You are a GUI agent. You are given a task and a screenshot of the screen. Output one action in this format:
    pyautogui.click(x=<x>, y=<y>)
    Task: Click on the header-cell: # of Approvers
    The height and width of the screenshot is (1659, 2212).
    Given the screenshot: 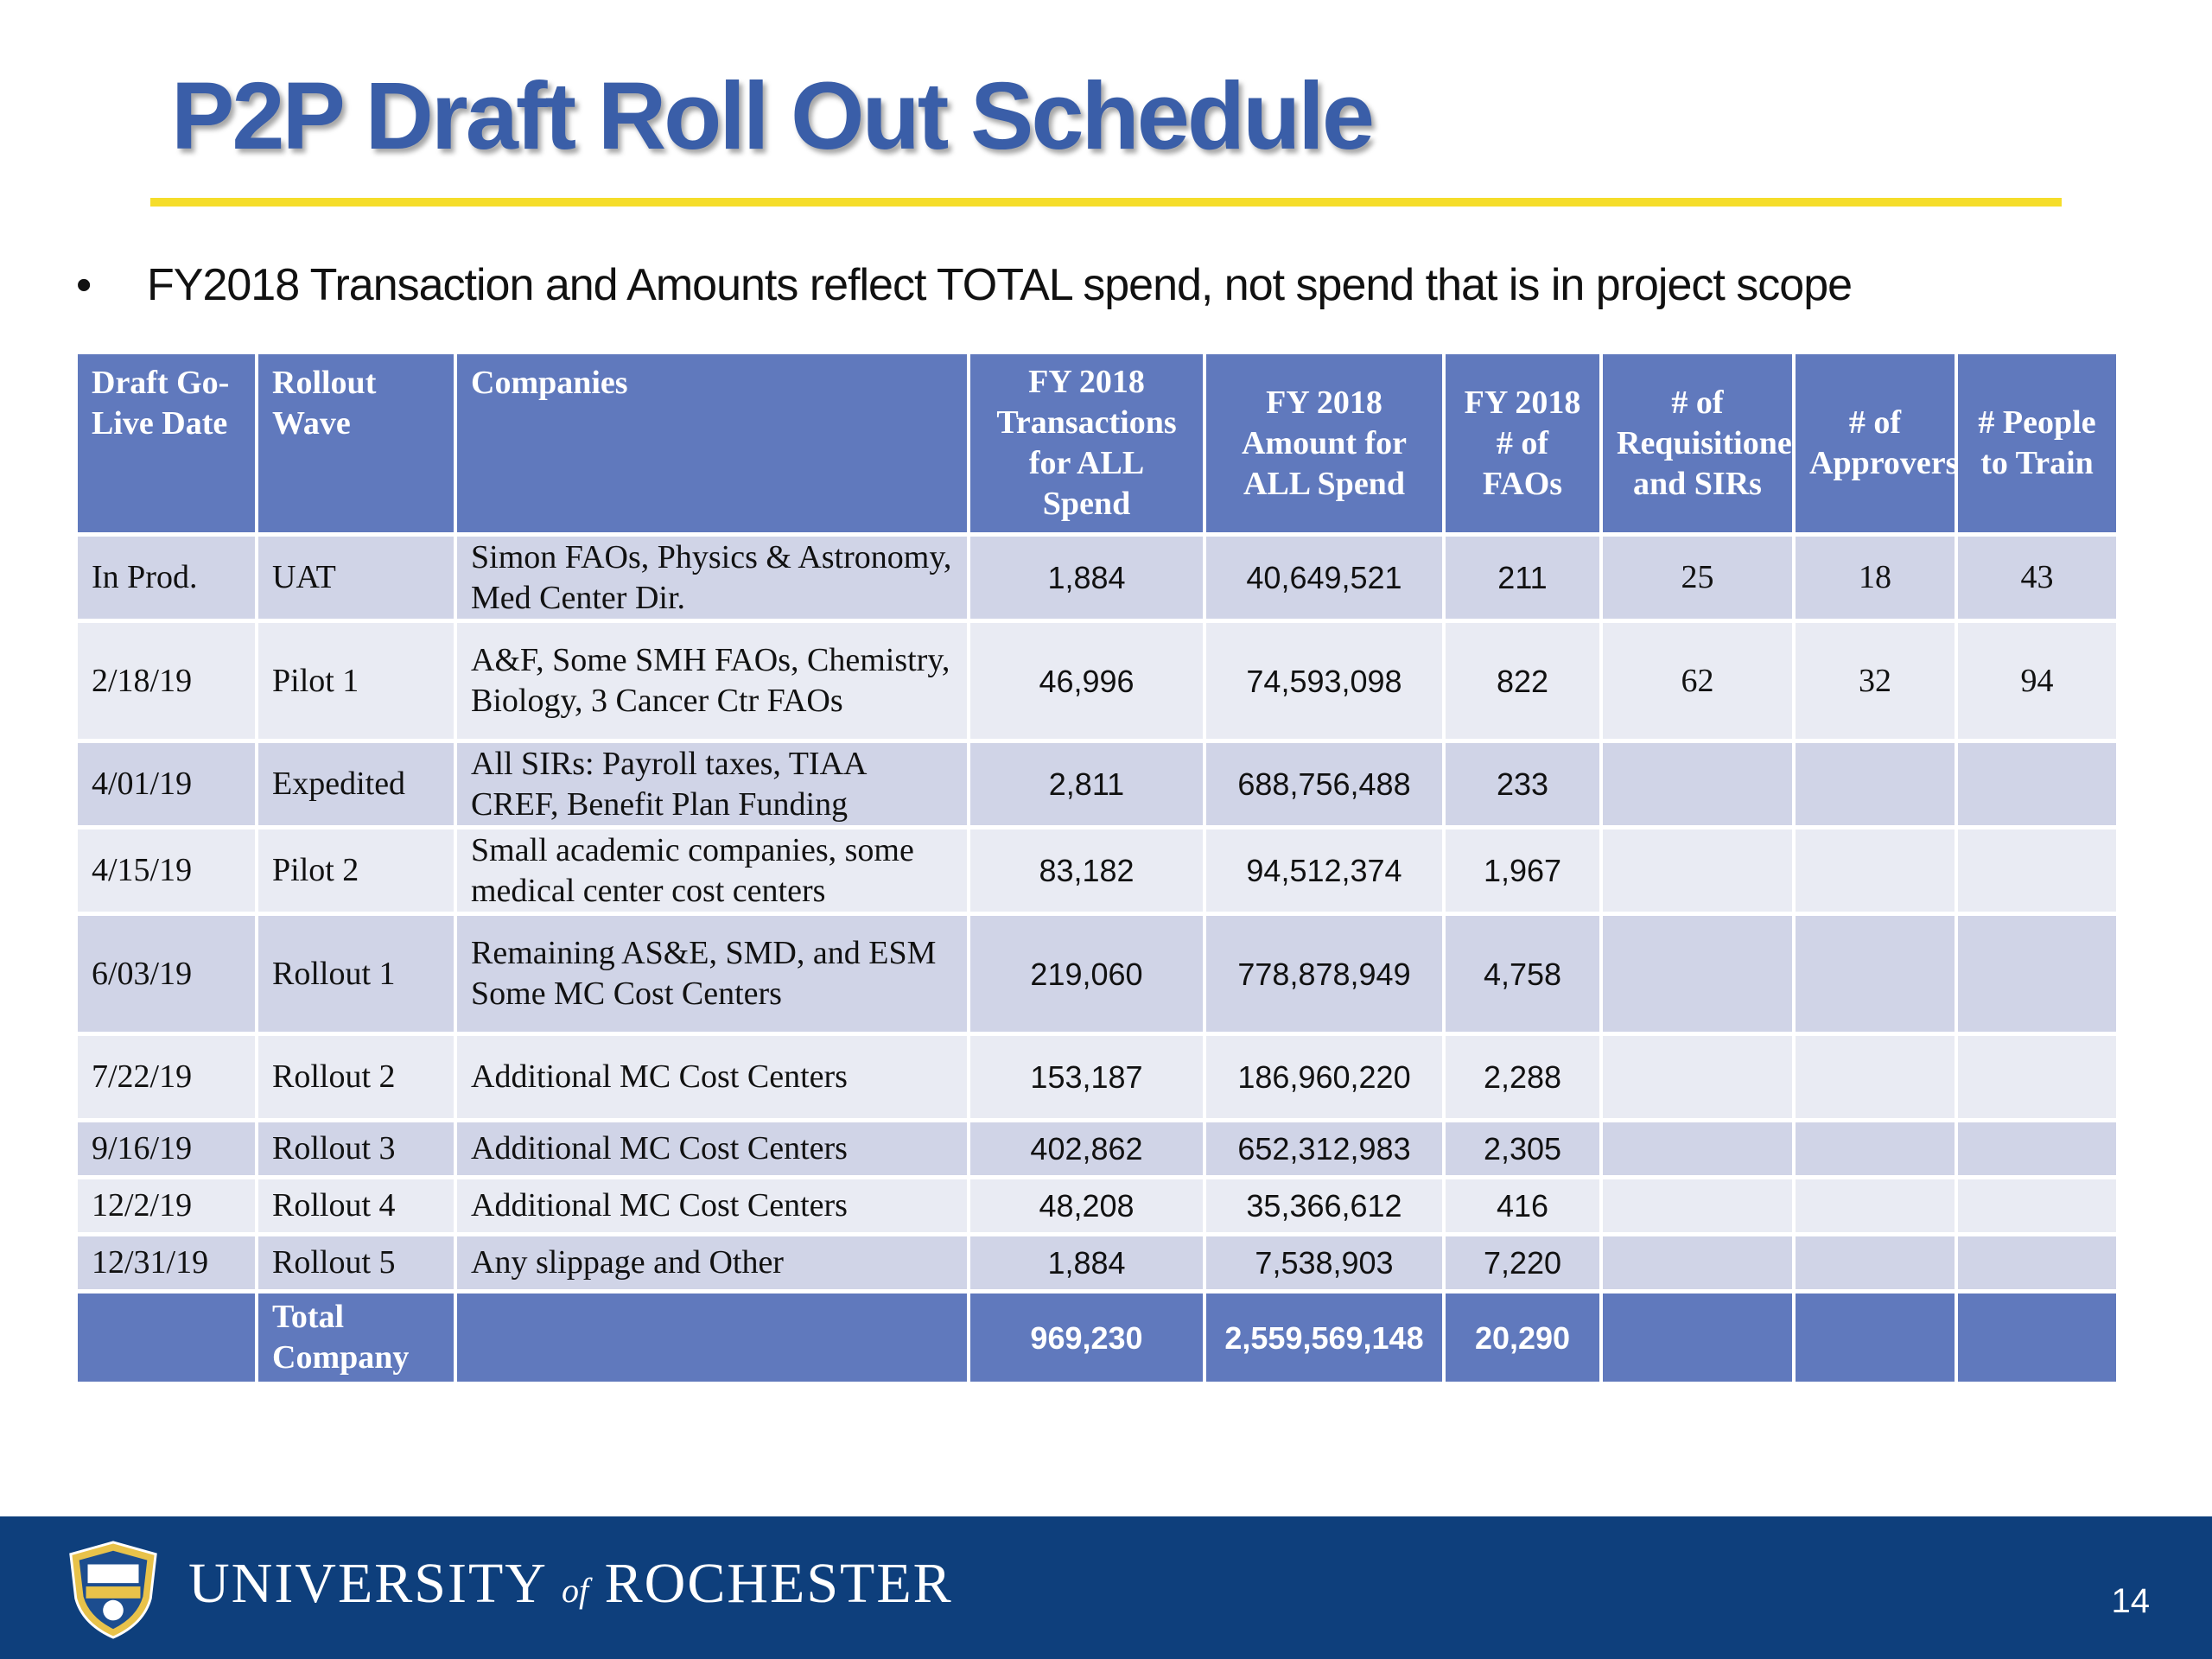 What is the action you would take?
    pyautogui.click(x=1875, y=443)
    